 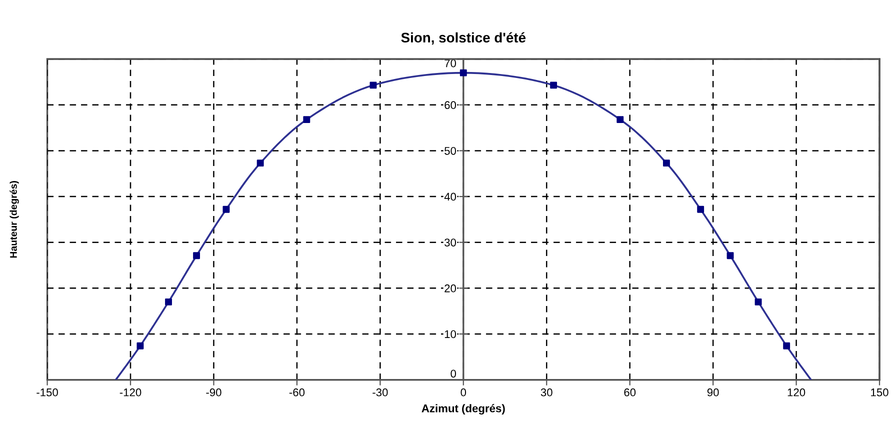 I want to click on x-axis-title: Azimut (degrés), so click(x=463, y=409).